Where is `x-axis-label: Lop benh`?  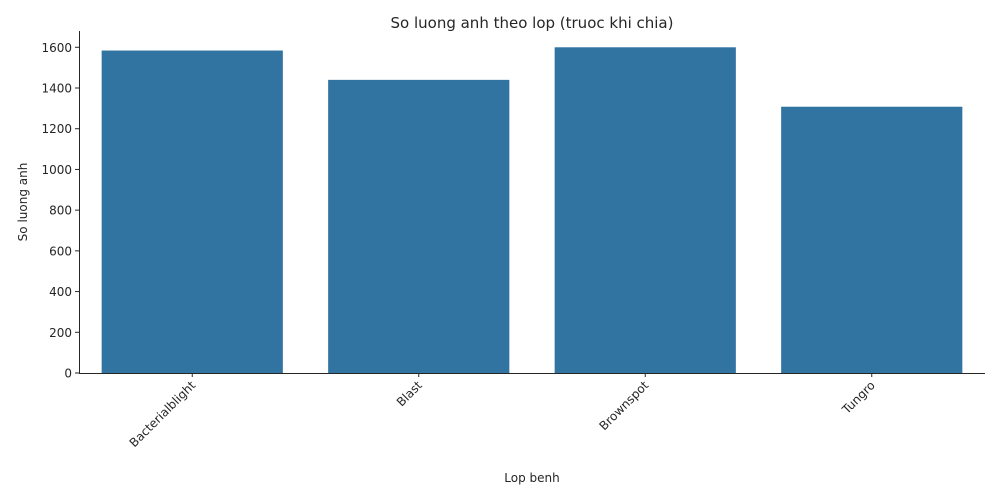 x-axis-label: Lop benh is located at coordinates (531, 478).